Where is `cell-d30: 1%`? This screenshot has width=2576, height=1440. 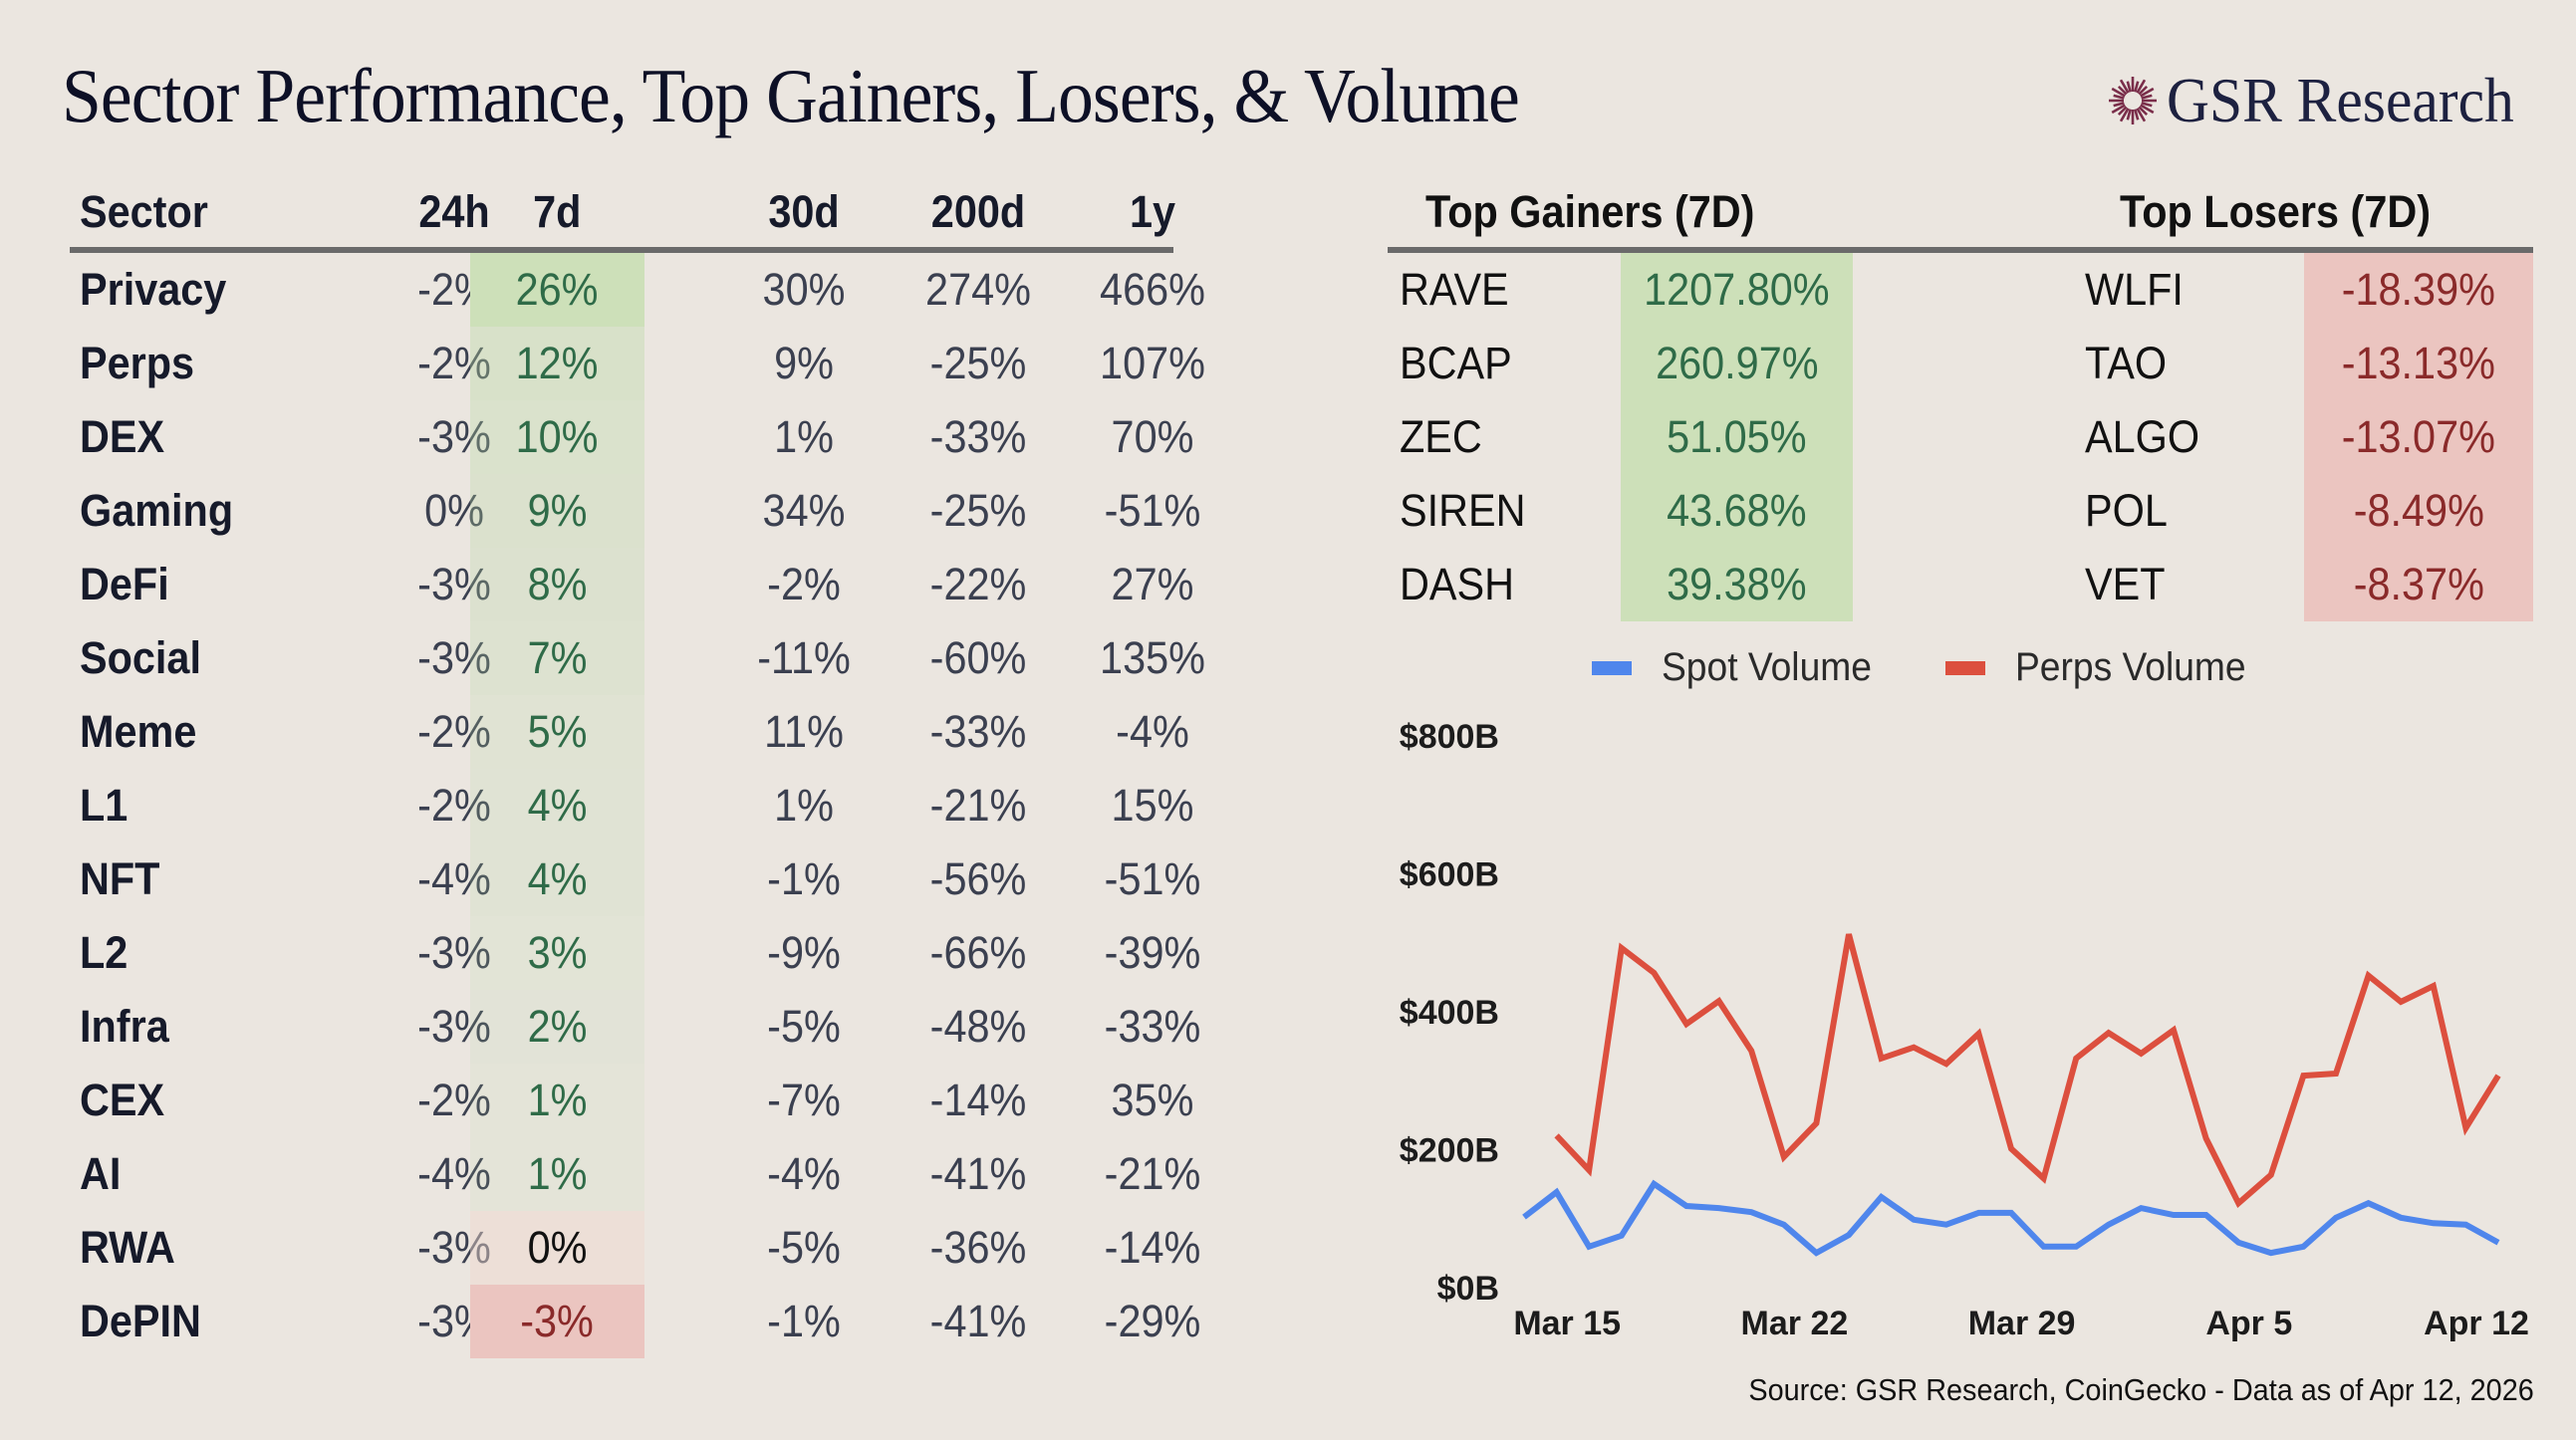
cell-d30: 1% is located at coordinates (804, 805).